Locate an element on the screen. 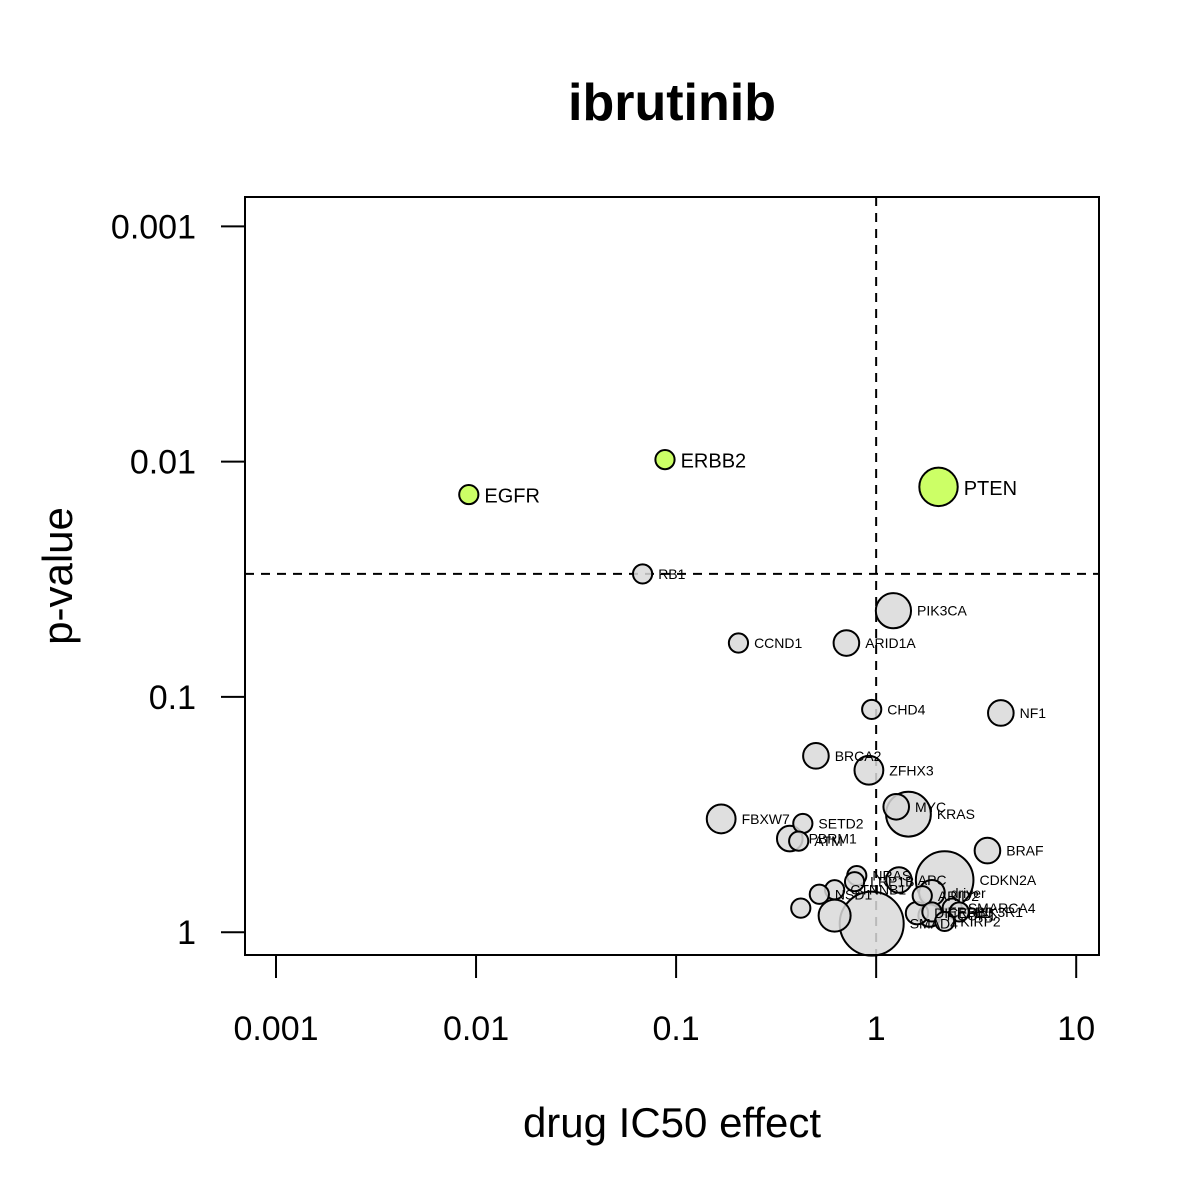 The width and height of the screenshot is (1200, 1200). point-label: driver is located at coordinates (968, 893).